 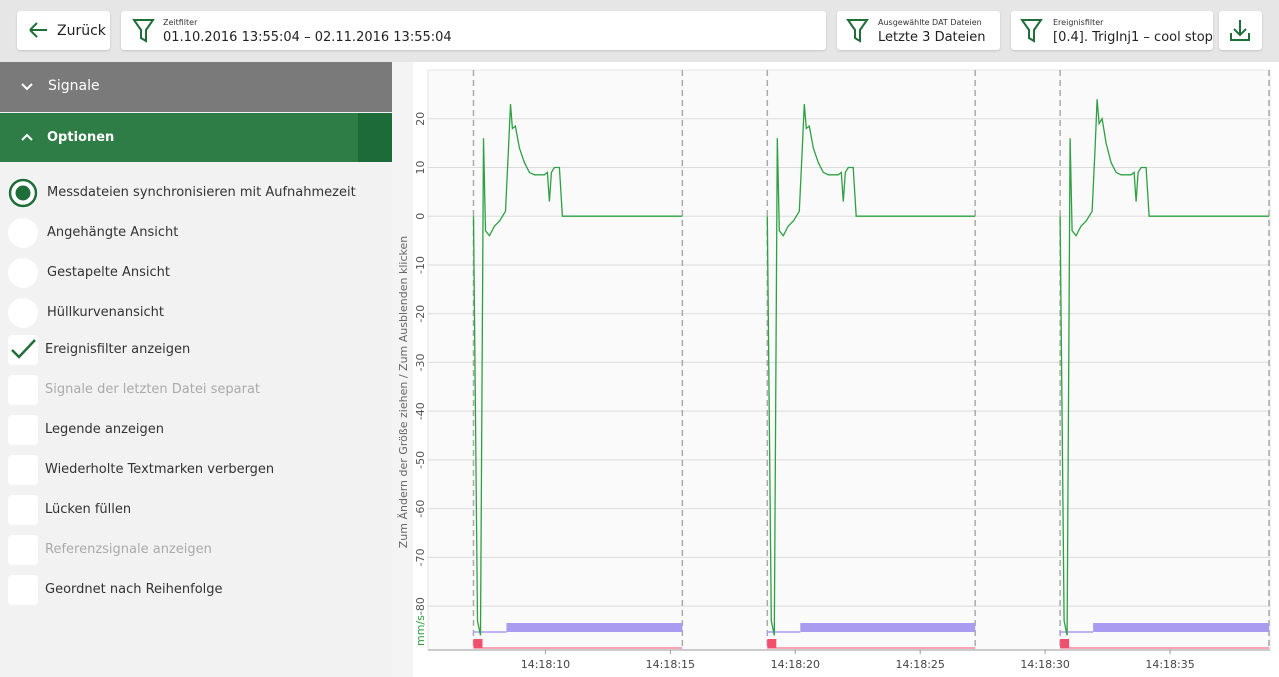 What do you see at coordinates (74, 86) in the screenshot?
I see `signals-title: Signale` at bounding box center [74, 86].